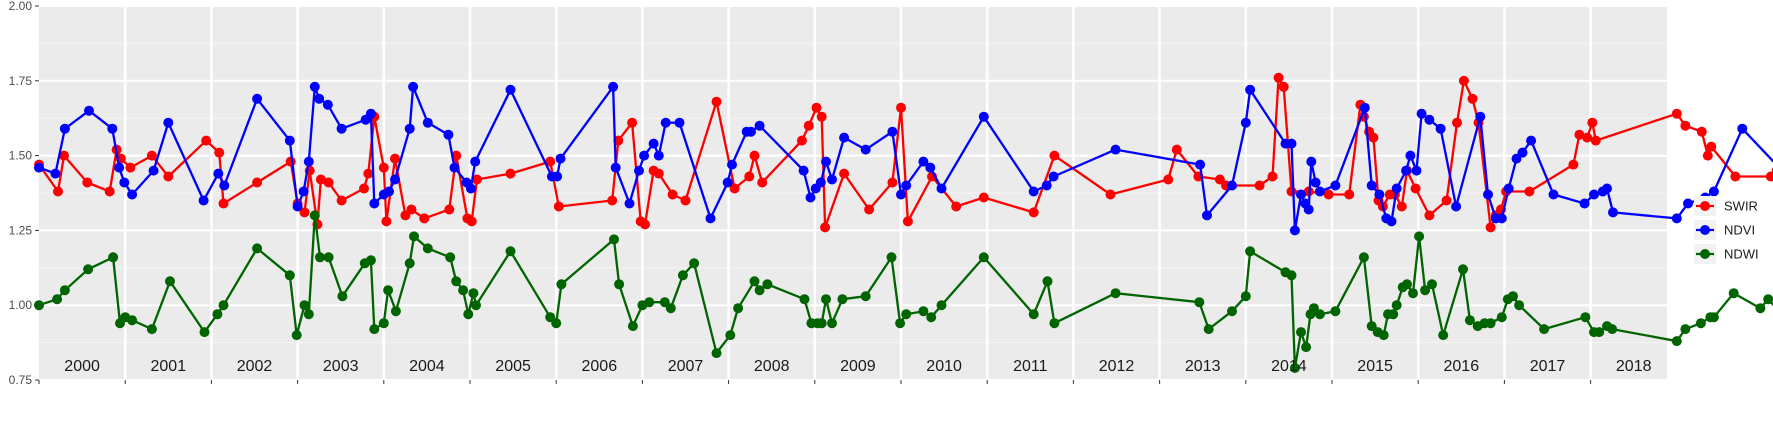 The image size is (1773, 442). I want to click on legend: SWIR NDVI NDWI, so click(1726, 230).